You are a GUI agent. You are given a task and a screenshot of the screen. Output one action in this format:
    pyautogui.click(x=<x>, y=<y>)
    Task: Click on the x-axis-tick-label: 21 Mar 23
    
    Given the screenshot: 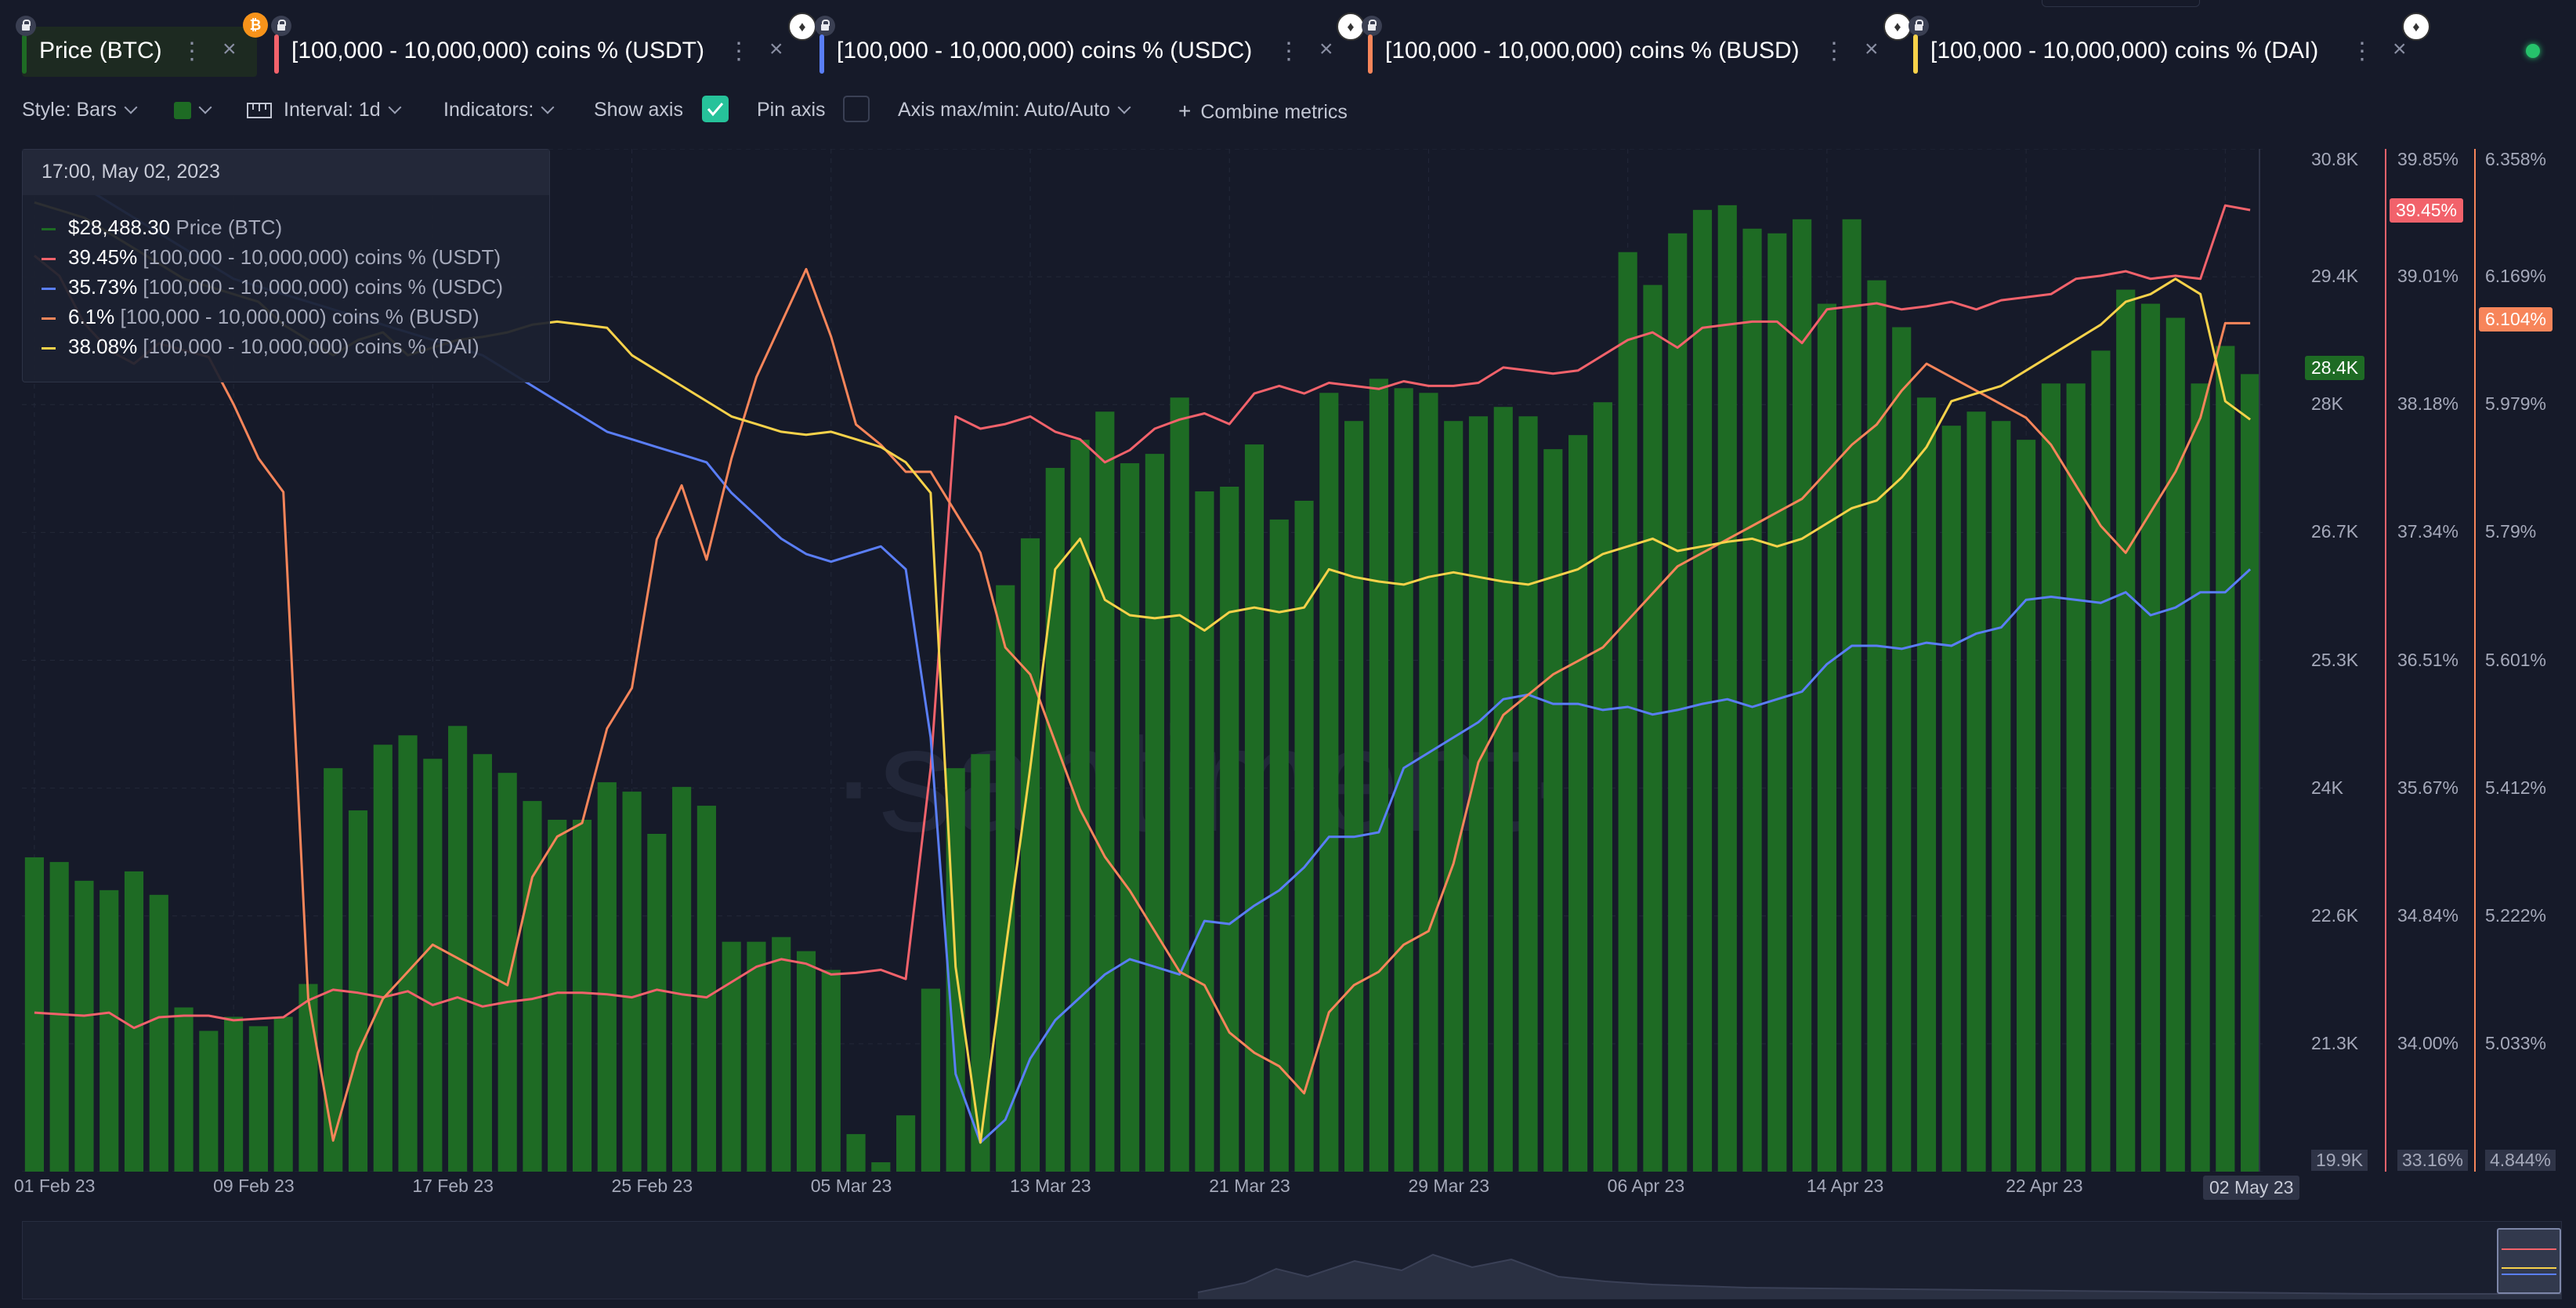 What is the action you would take?
    pyautogui.click(x=1250, y=1186)
    